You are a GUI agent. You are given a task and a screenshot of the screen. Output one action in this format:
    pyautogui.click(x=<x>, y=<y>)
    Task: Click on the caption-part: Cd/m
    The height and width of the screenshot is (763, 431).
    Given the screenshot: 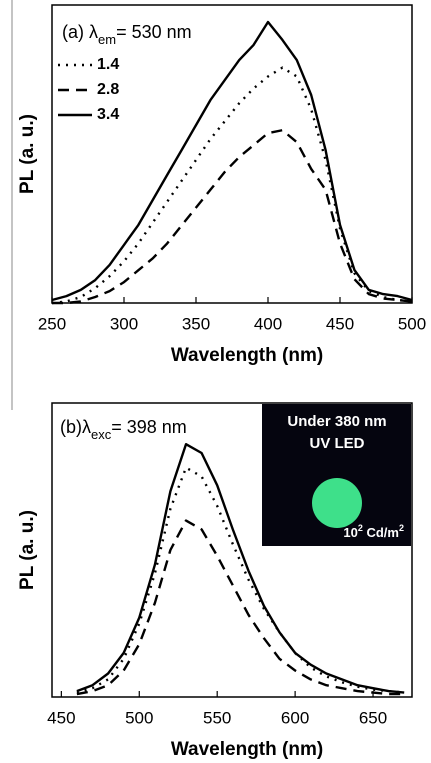 What is the action you would take?
    pyautogui.click(x=381, y=532)
    